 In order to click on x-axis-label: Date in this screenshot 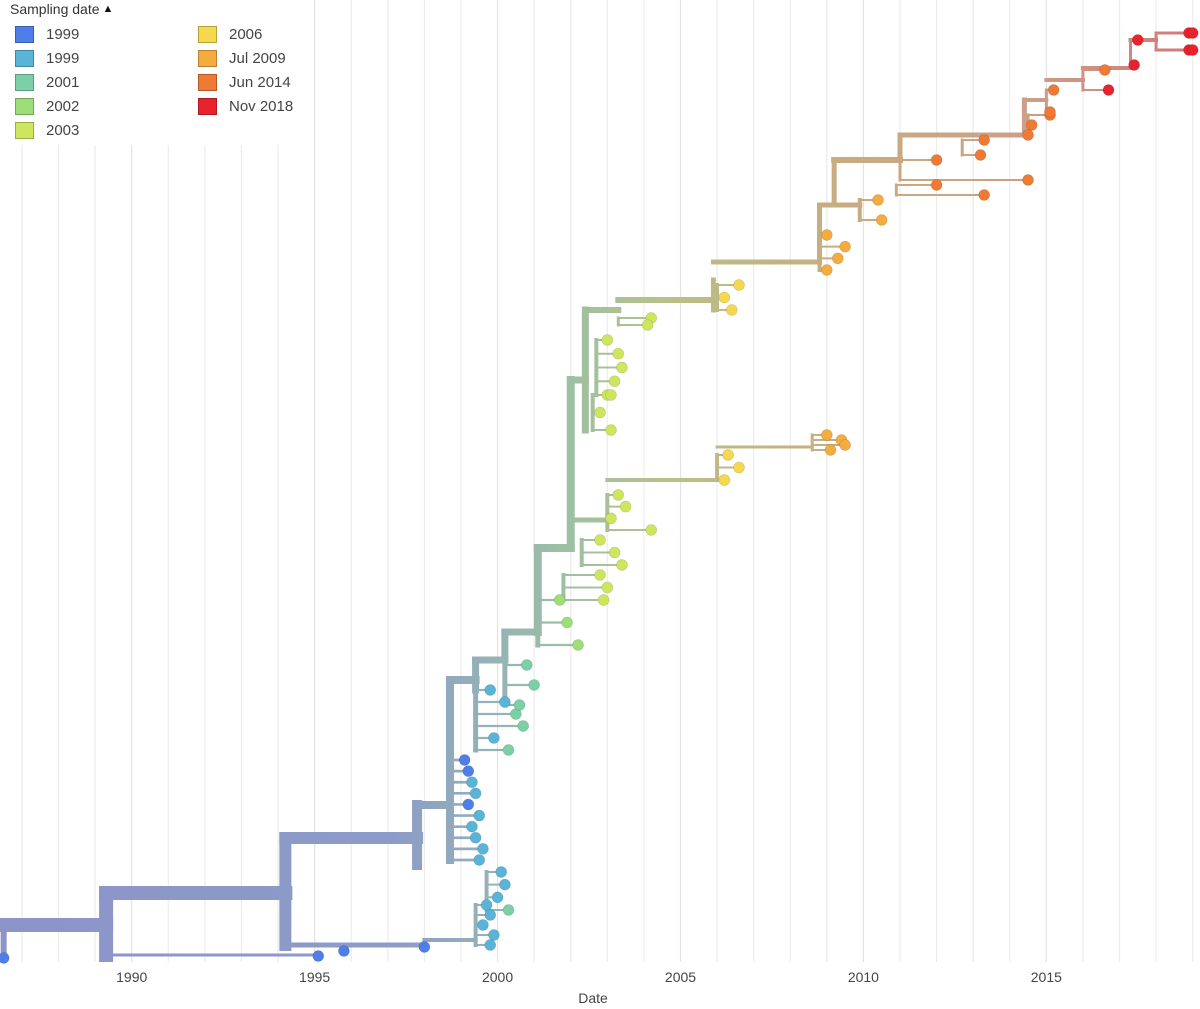, I will do `click(593, 998)`.